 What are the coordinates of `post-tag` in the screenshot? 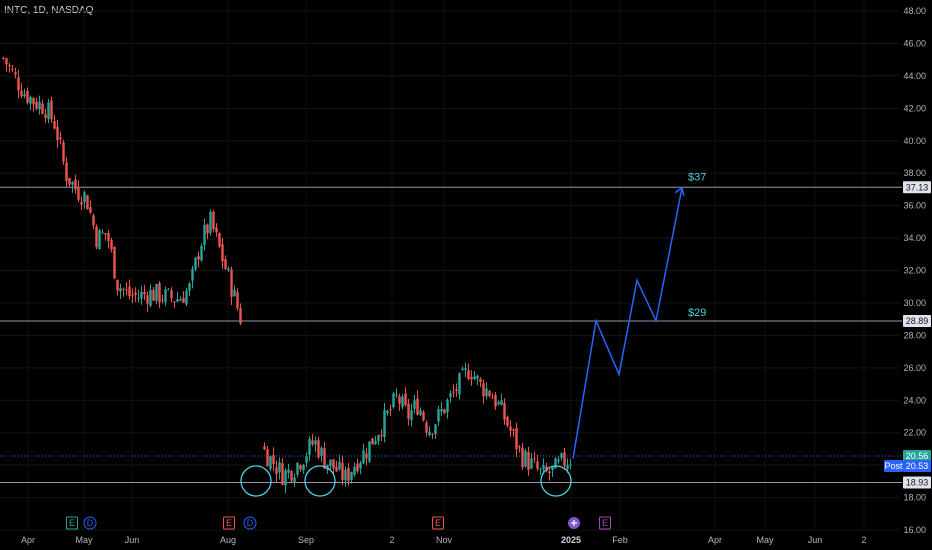 It's located at (893, 466).